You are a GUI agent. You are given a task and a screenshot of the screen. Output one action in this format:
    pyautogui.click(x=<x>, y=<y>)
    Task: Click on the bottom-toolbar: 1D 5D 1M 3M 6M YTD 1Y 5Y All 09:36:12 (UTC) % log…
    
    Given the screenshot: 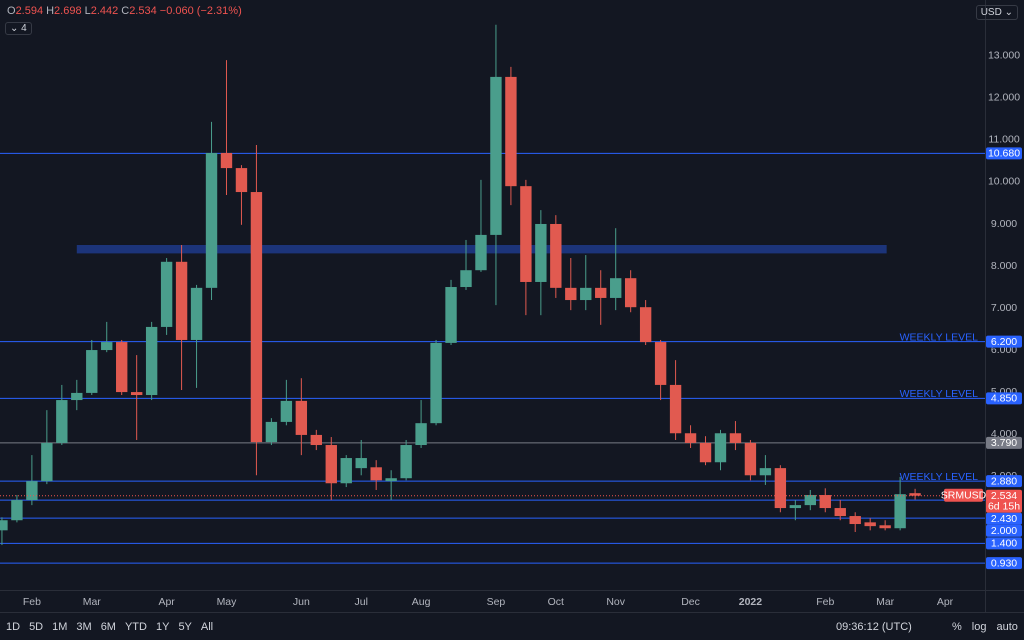 What is the action you would take?
    pyautogui.click(x=512, y=626)
    